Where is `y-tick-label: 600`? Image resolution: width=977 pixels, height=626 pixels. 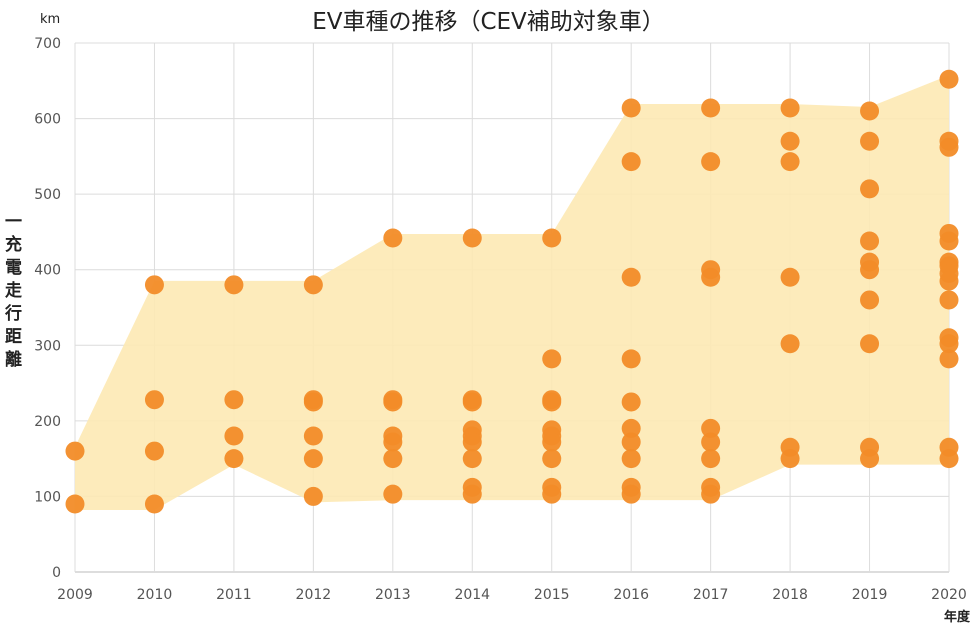
y-tick-label: 600 is located at coordinates (47, 120).